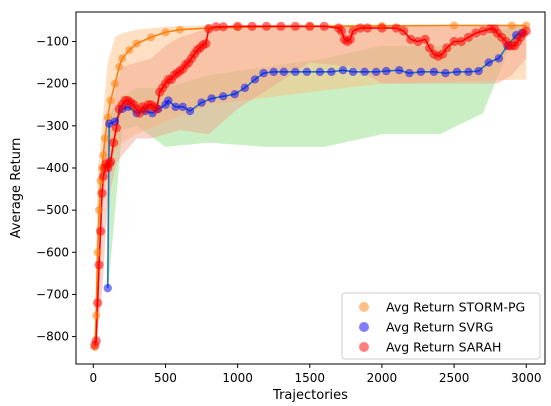  I want to click on legend-label: Avg Return SARAH, so click(443, 347).